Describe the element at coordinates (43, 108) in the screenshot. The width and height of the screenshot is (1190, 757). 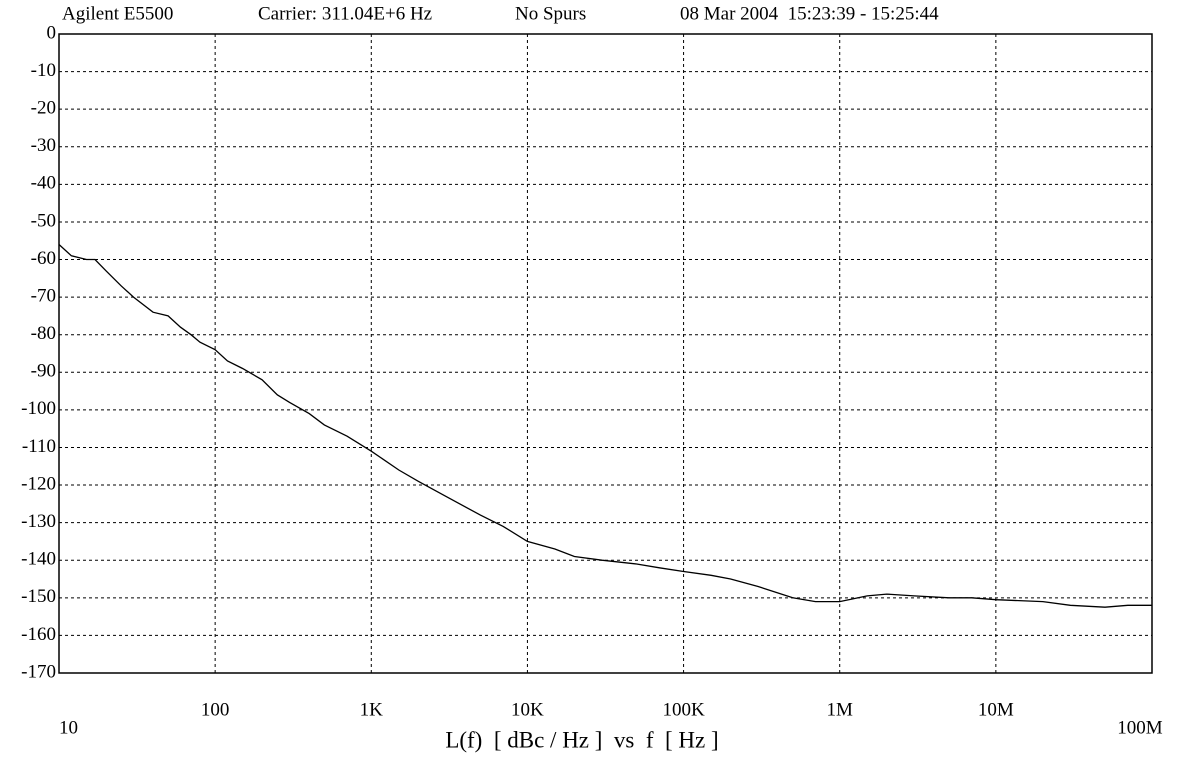
I see `y-tick-label: -20` at that location.